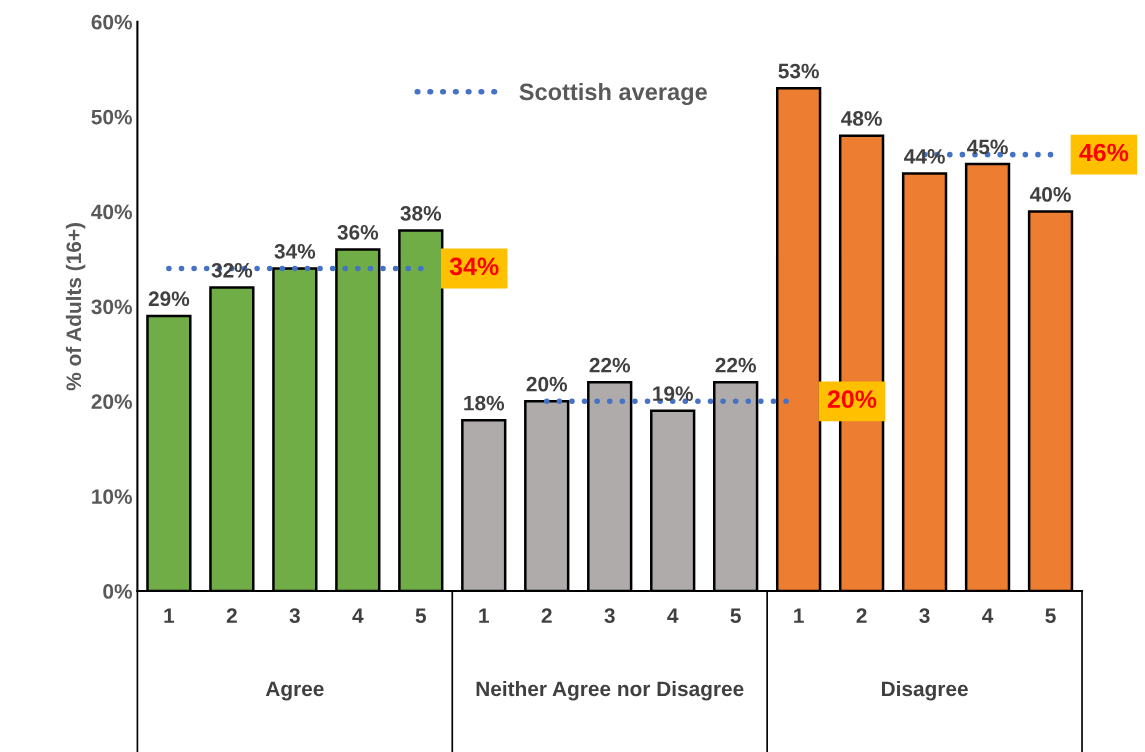  What do you see at coordinates (421, 213) in the screenshot?
I see `data-label: 38%` at bounding box center [421, 213].